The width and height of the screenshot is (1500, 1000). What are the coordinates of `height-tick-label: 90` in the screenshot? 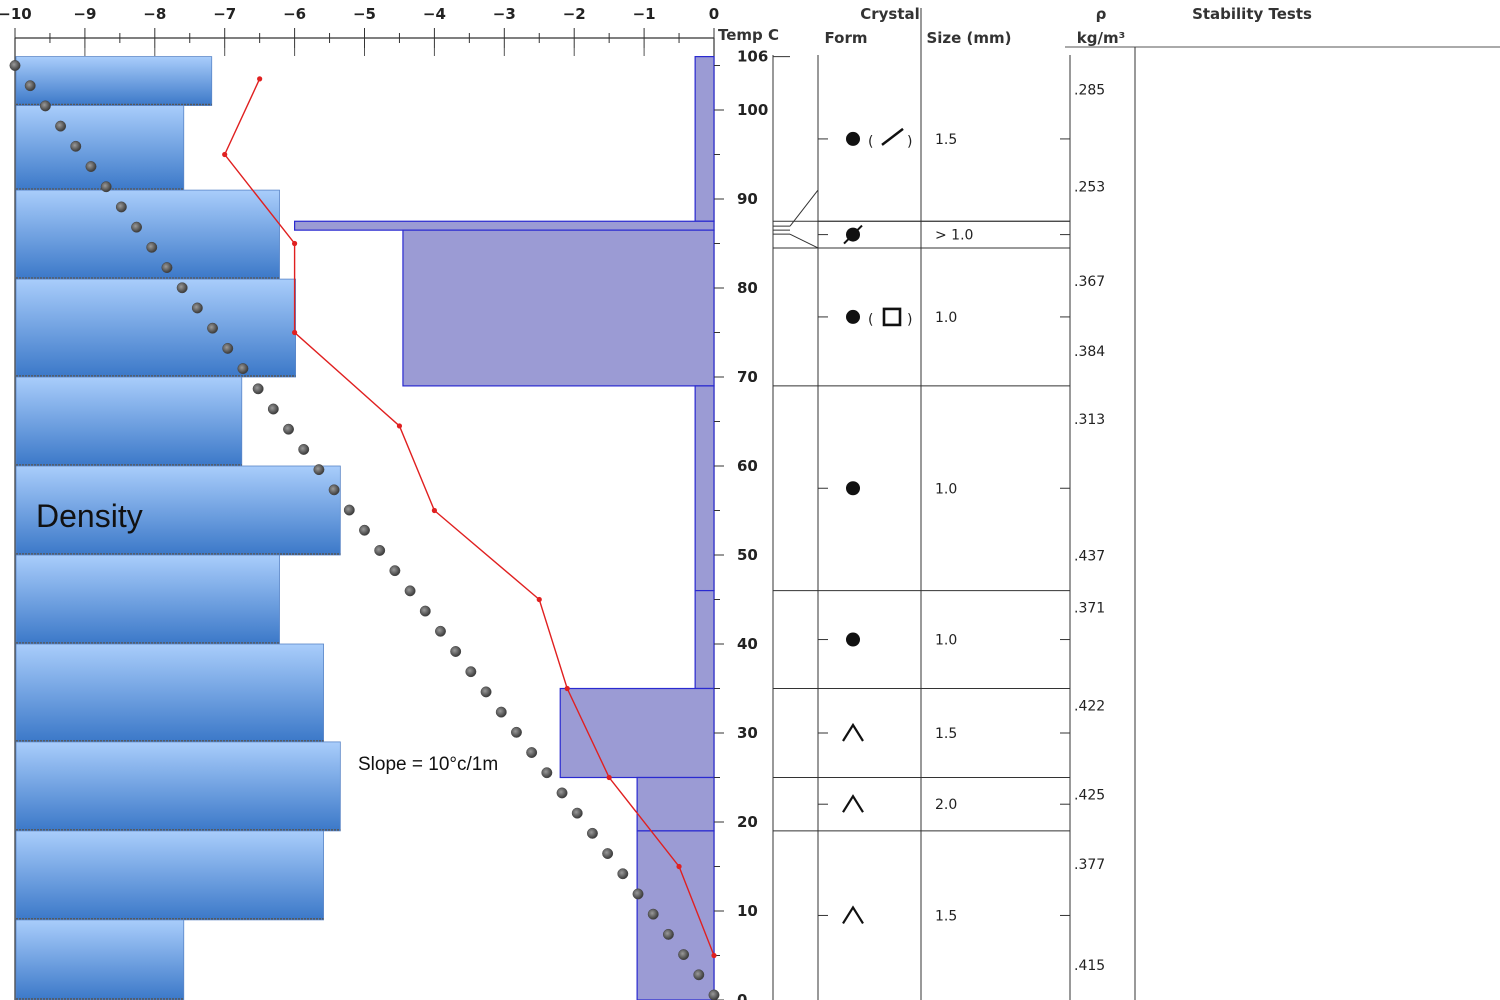 It's located at (747, 199).